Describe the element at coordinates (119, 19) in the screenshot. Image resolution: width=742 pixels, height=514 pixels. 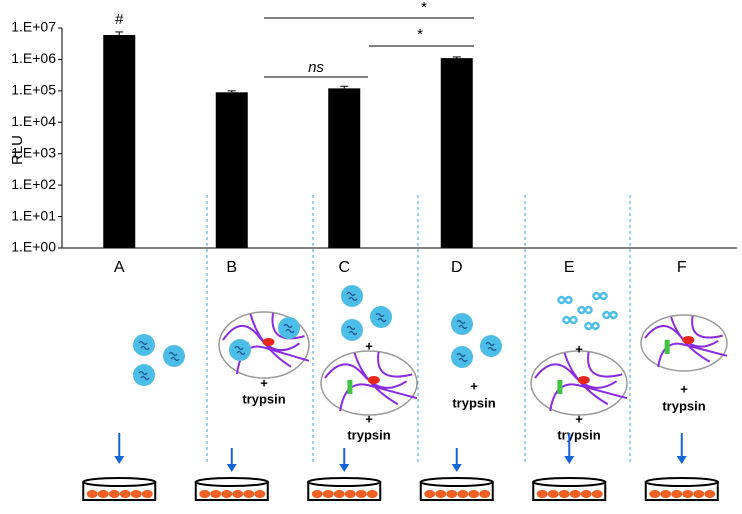
I see `annotation: #` at that location.